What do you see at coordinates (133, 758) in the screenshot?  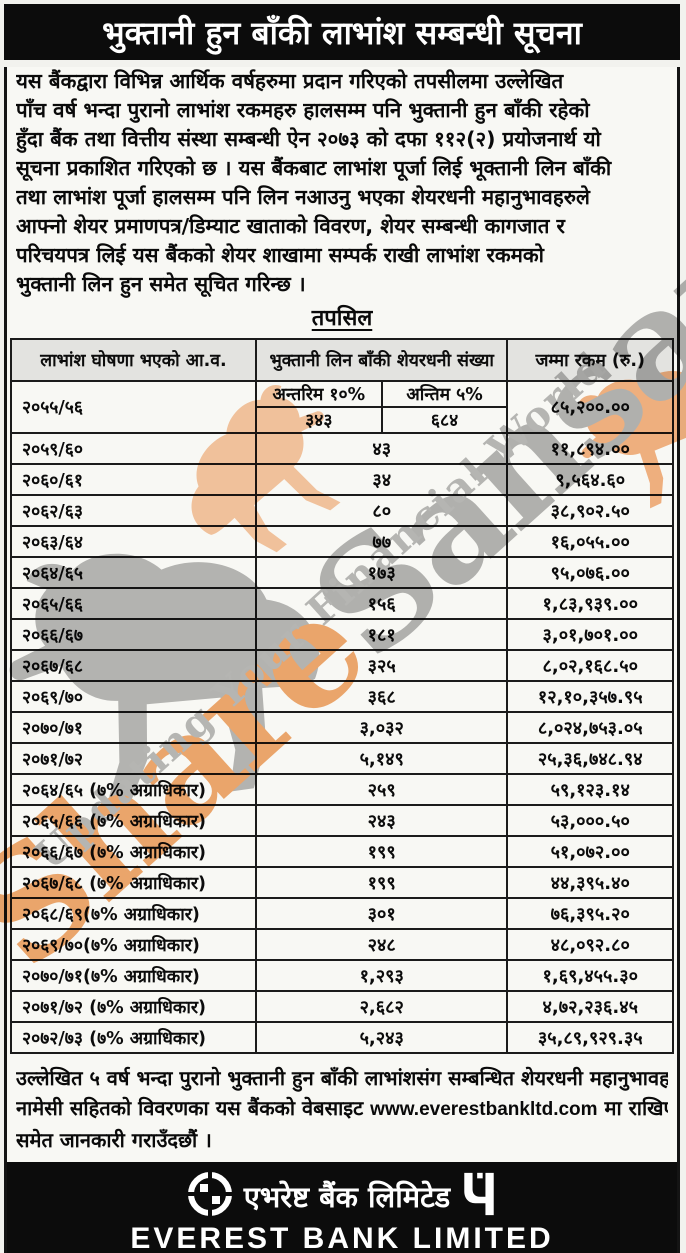 I see `fiscal-year-cell: २०७१/७२` at bounding box center [133, 758].